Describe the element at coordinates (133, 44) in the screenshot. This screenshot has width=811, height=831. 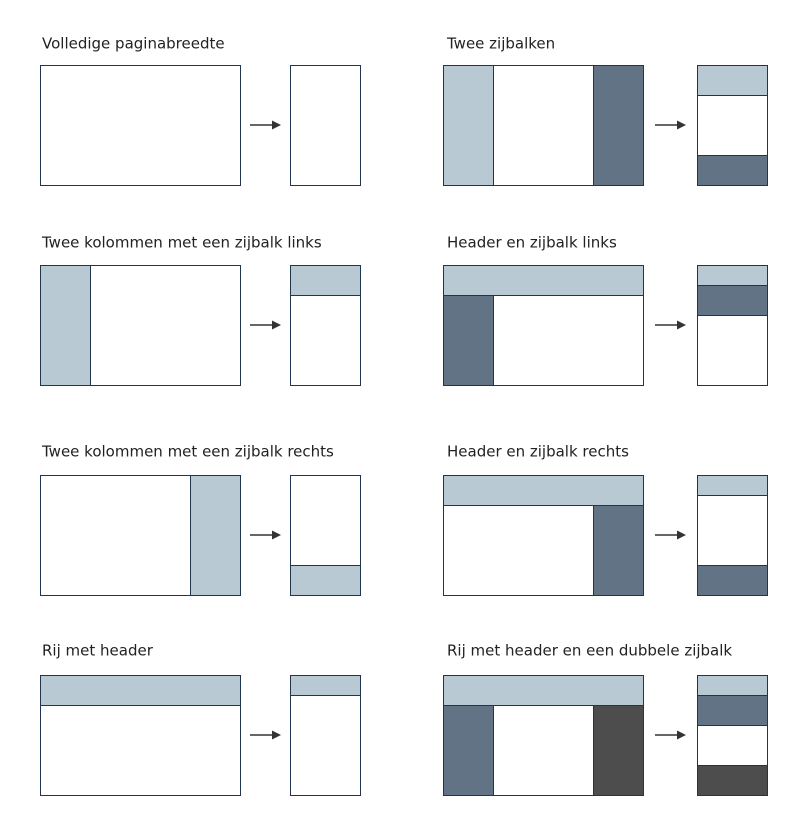
I see `layout-title: Volledige paginabreedte` at that location.